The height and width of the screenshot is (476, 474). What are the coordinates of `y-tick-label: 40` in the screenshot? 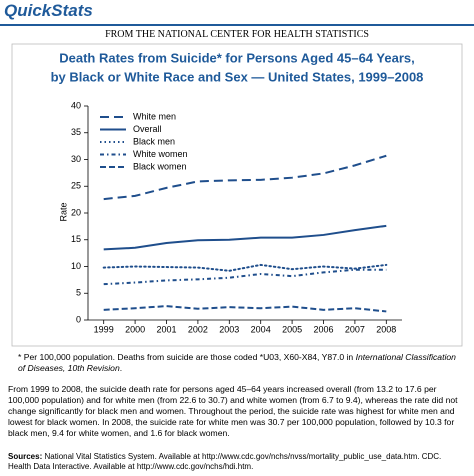 It's located at (76, 105).